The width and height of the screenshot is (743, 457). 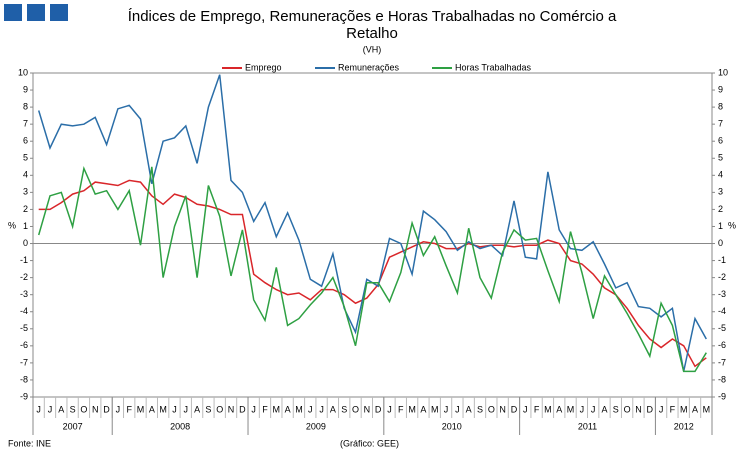 I want to click on y-tick-label: -3, so click(x=24, y=294).